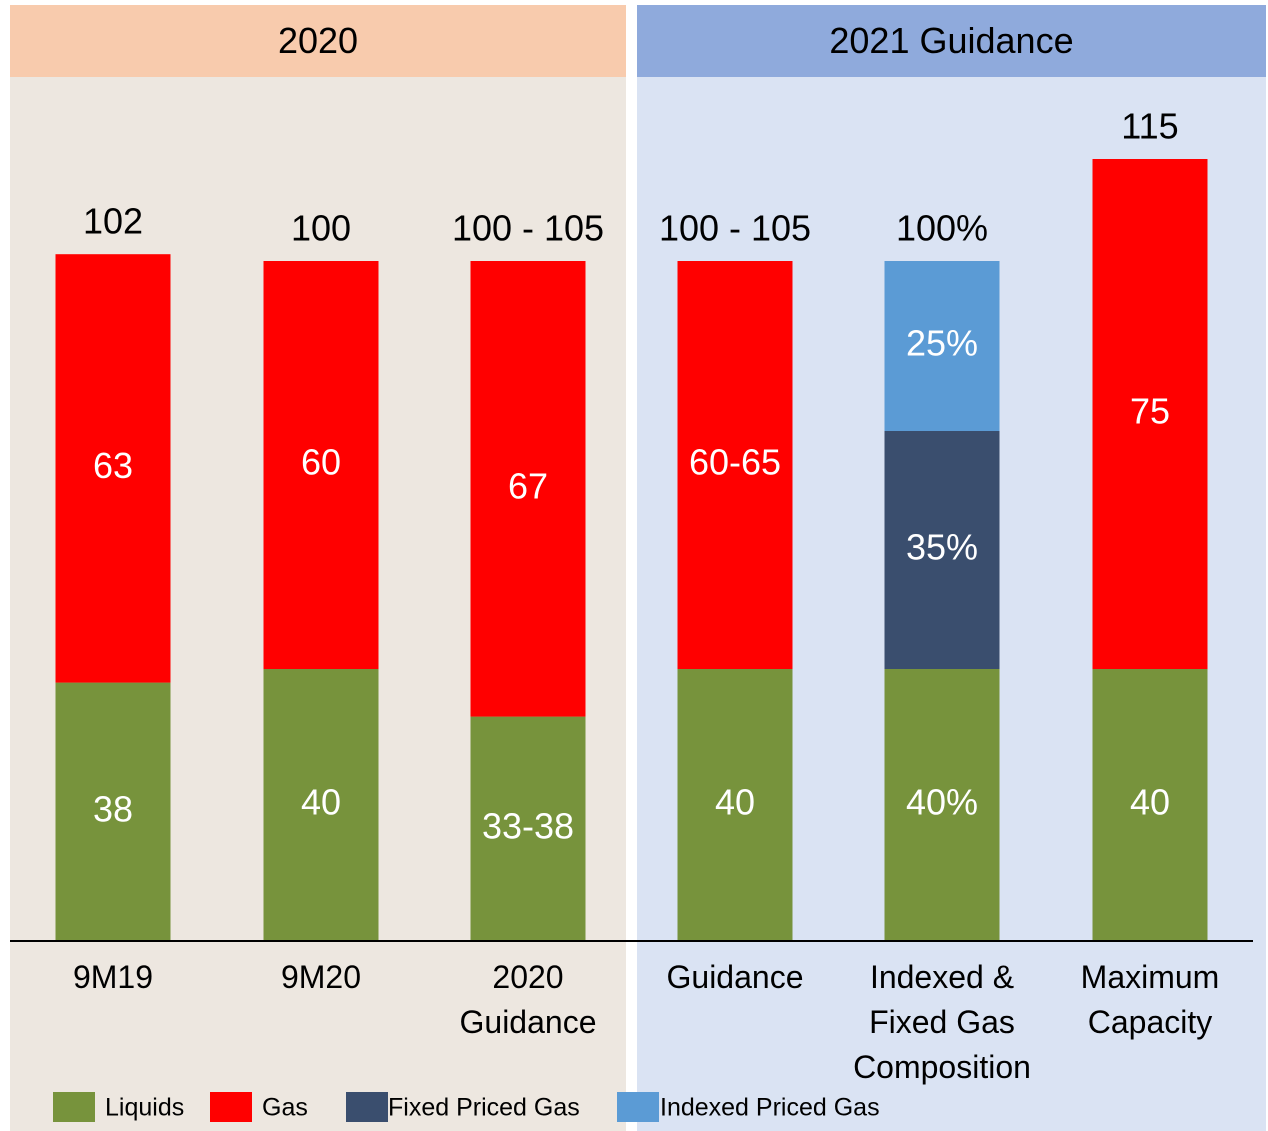 The height and width of the screenshot is (1131, 1268). I want to click on x-tick-label: 9M20, so click(321, 977).